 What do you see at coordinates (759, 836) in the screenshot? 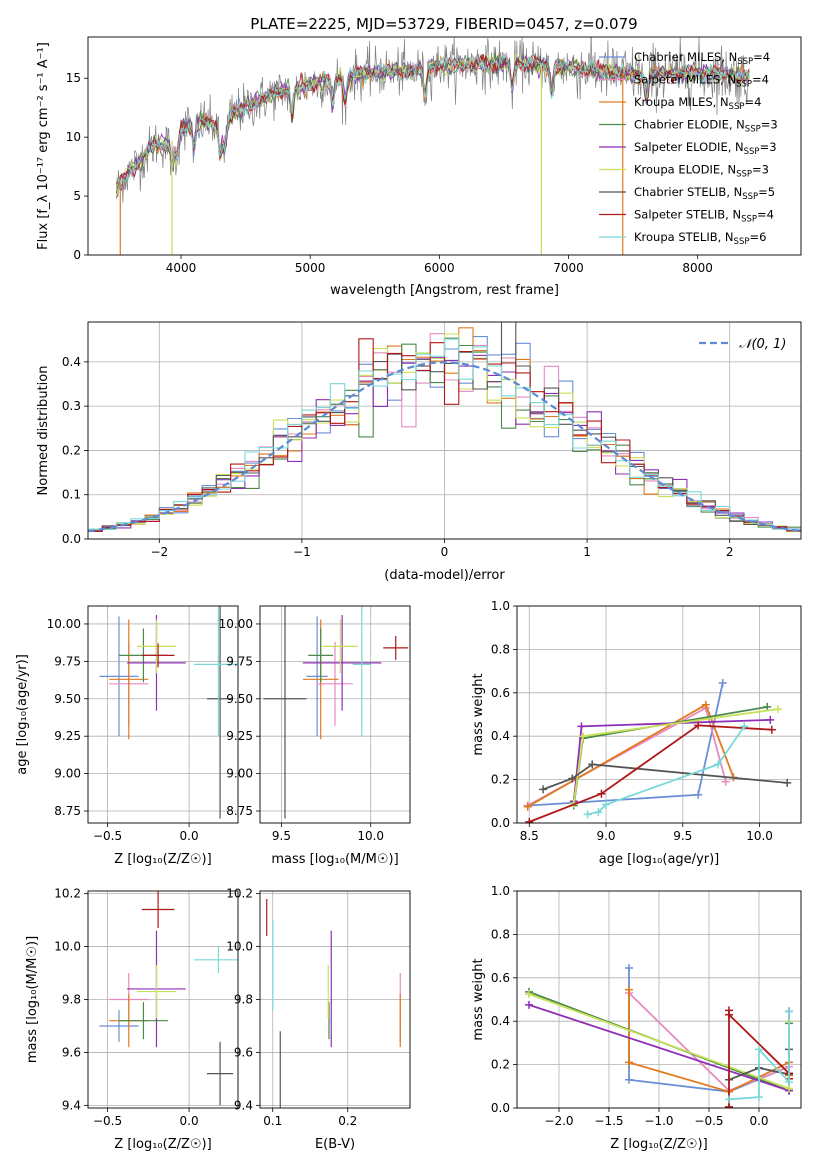
I see `x-tick-label: 10.0` at bounding box center [759, 836].